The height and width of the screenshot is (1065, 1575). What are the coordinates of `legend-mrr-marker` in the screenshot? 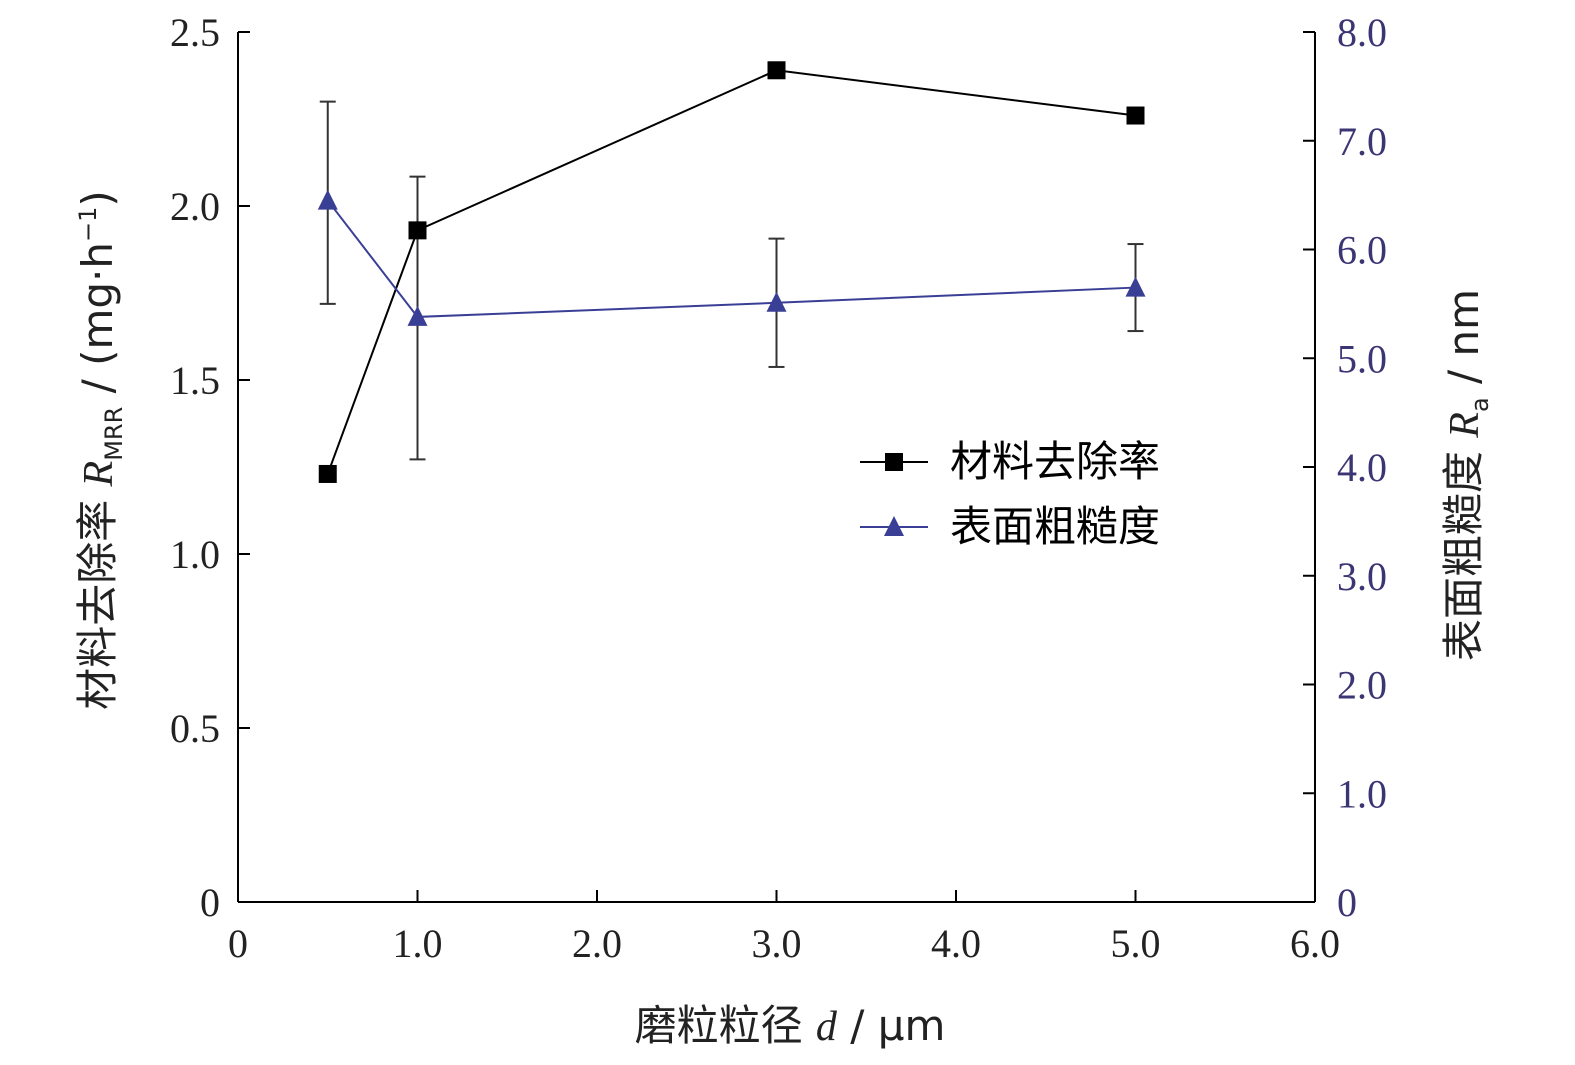 It's located at (894, 462).